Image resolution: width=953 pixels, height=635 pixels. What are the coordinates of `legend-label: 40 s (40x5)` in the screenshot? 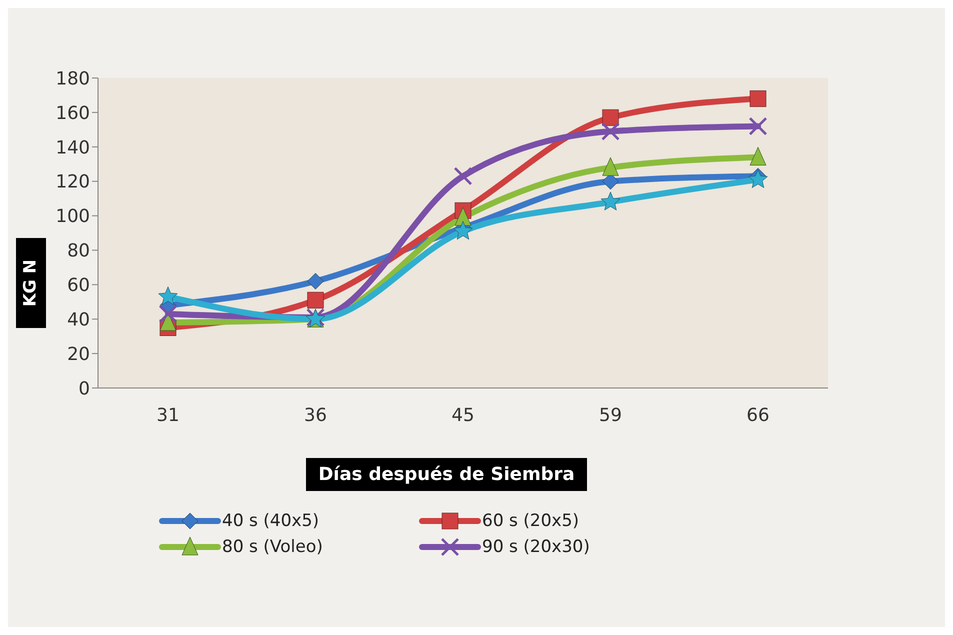 It's located at (271, 521).